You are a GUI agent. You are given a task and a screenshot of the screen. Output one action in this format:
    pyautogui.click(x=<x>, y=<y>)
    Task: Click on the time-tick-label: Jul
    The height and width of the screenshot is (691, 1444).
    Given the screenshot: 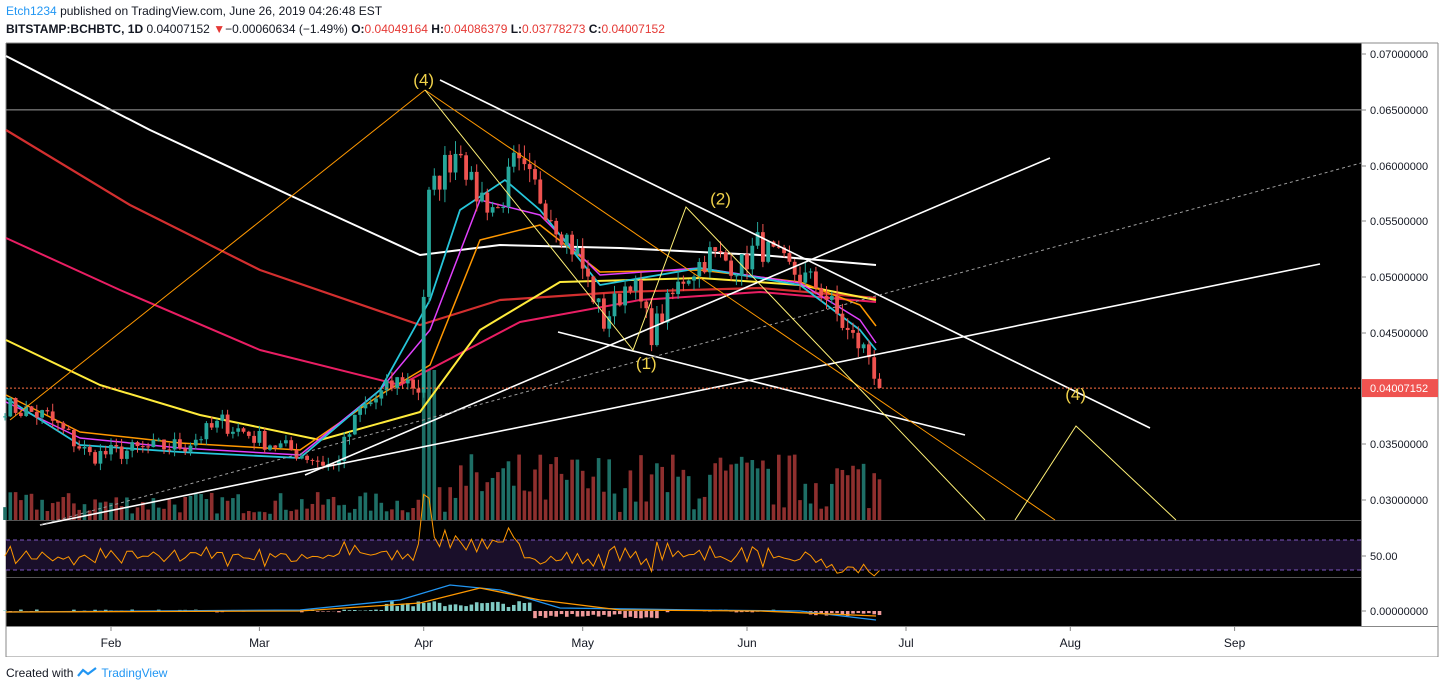 What is the action you would take?
    pyautogui.click(x=905, y=643)
    